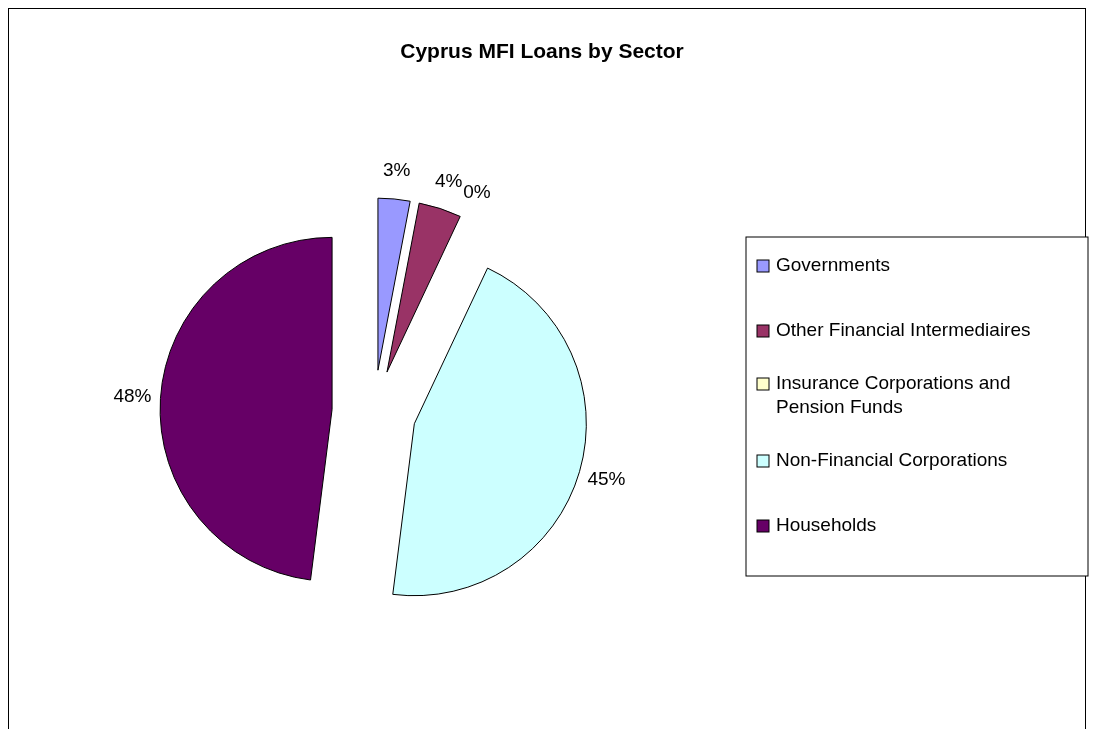  I want to click on data-label: 48%, so click(132, 395).